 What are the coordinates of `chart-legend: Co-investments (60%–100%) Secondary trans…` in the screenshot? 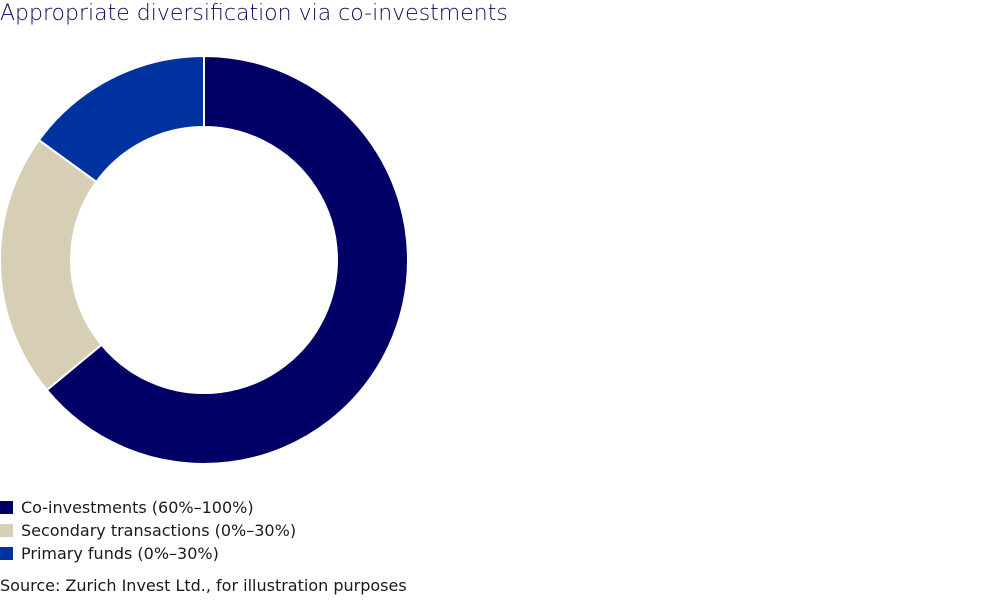 It's located at (148, 530).